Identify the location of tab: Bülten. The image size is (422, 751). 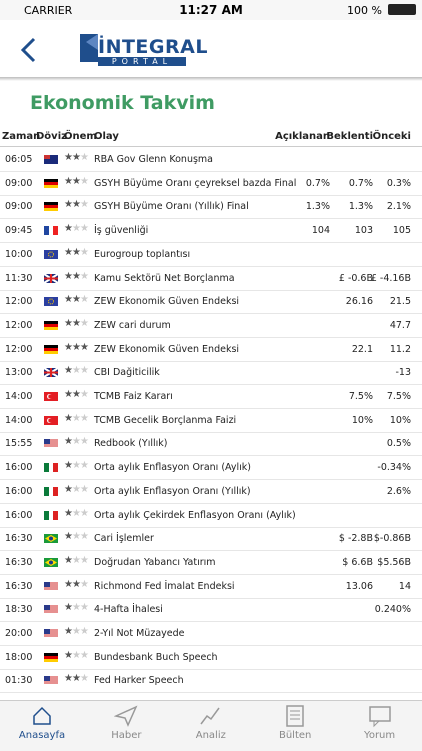
(295, 735).